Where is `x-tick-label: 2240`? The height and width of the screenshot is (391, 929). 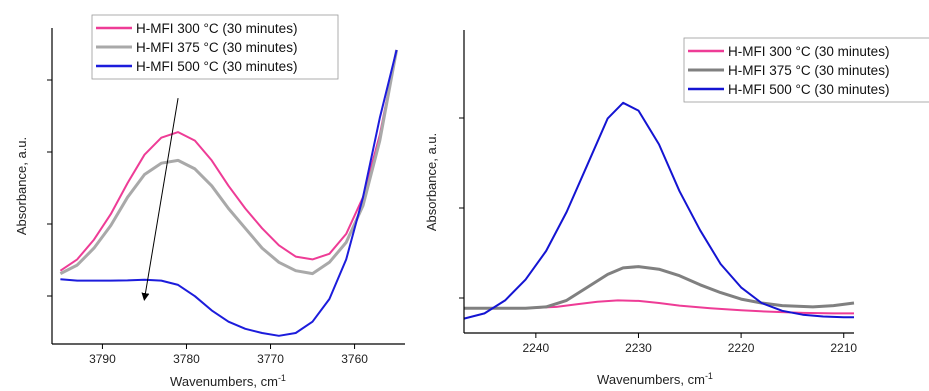 x-tick-label: 2240 is located at coordinates (535, 348).